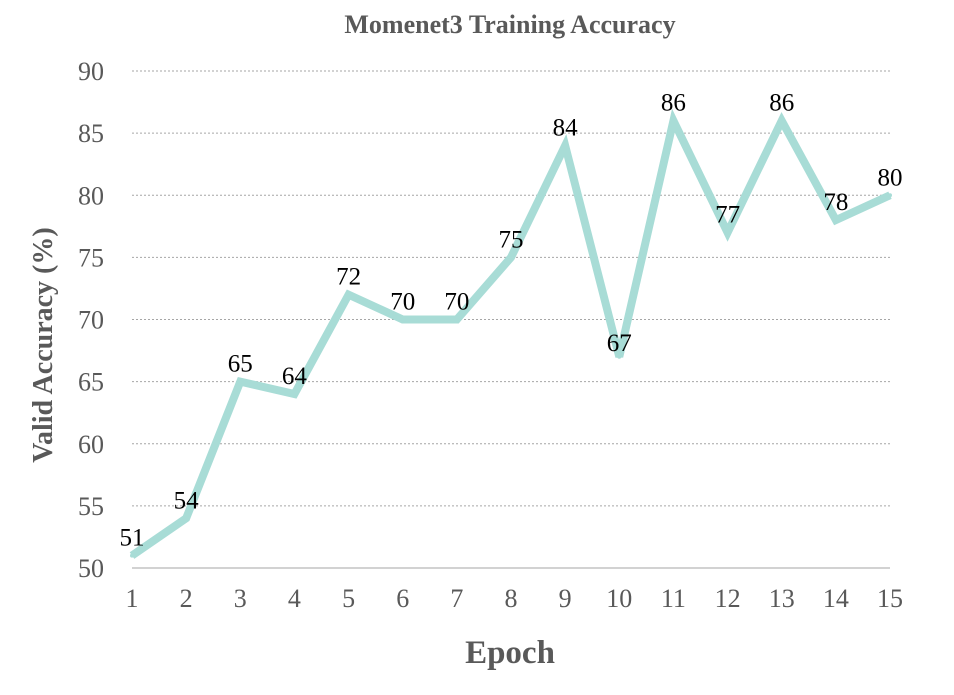 This screenshot has height=695, width=954. Describe the element at coordinates (836, 598) in the screenshot. I see `x-tick-label-14: 14` at that location.